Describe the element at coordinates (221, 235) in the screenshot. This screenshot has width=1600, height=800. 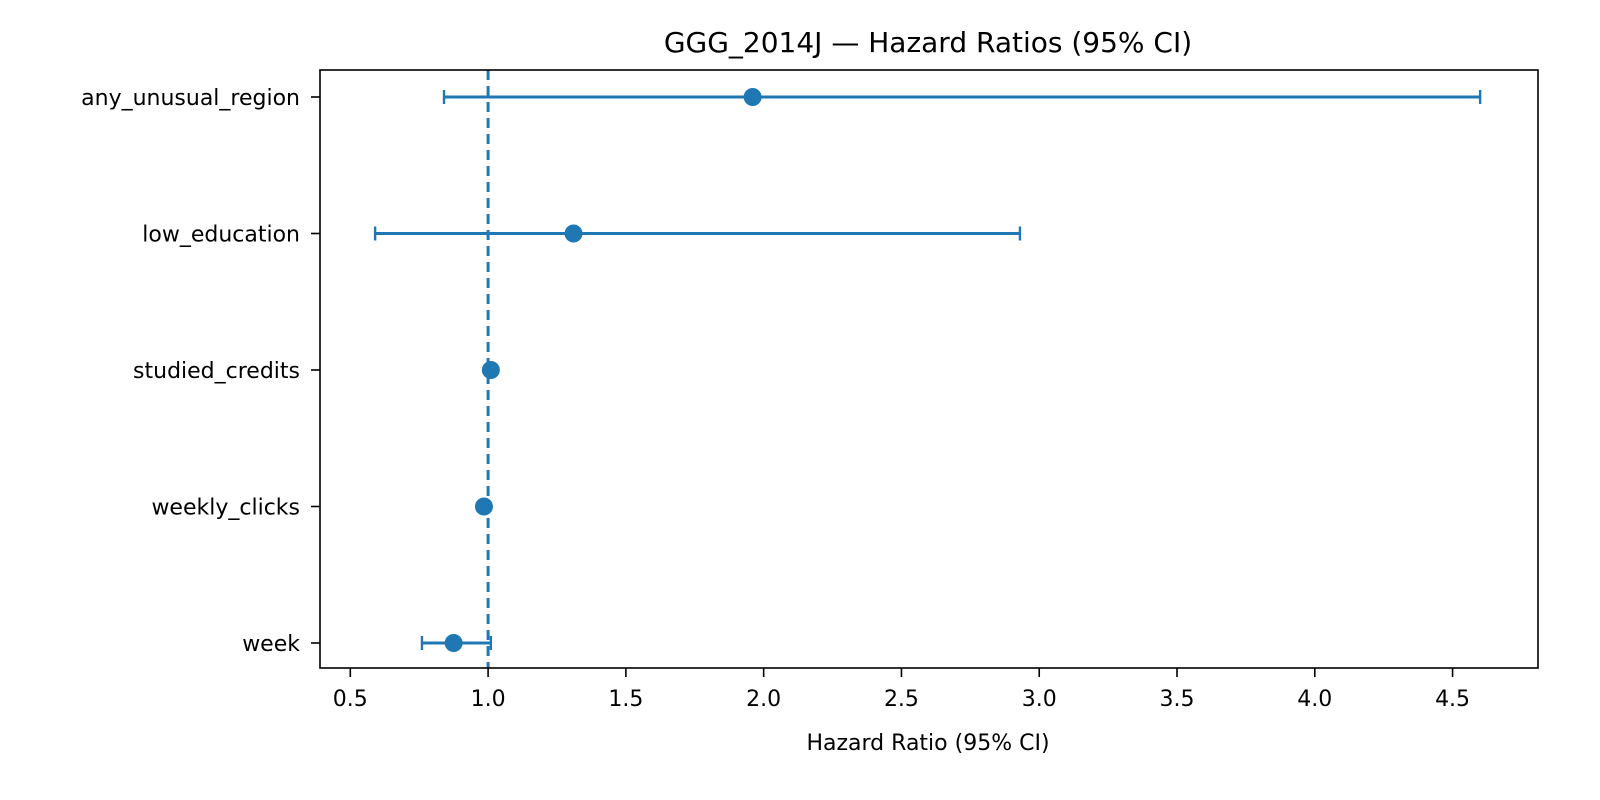
I see `y-tick-label: low_education` at that location.